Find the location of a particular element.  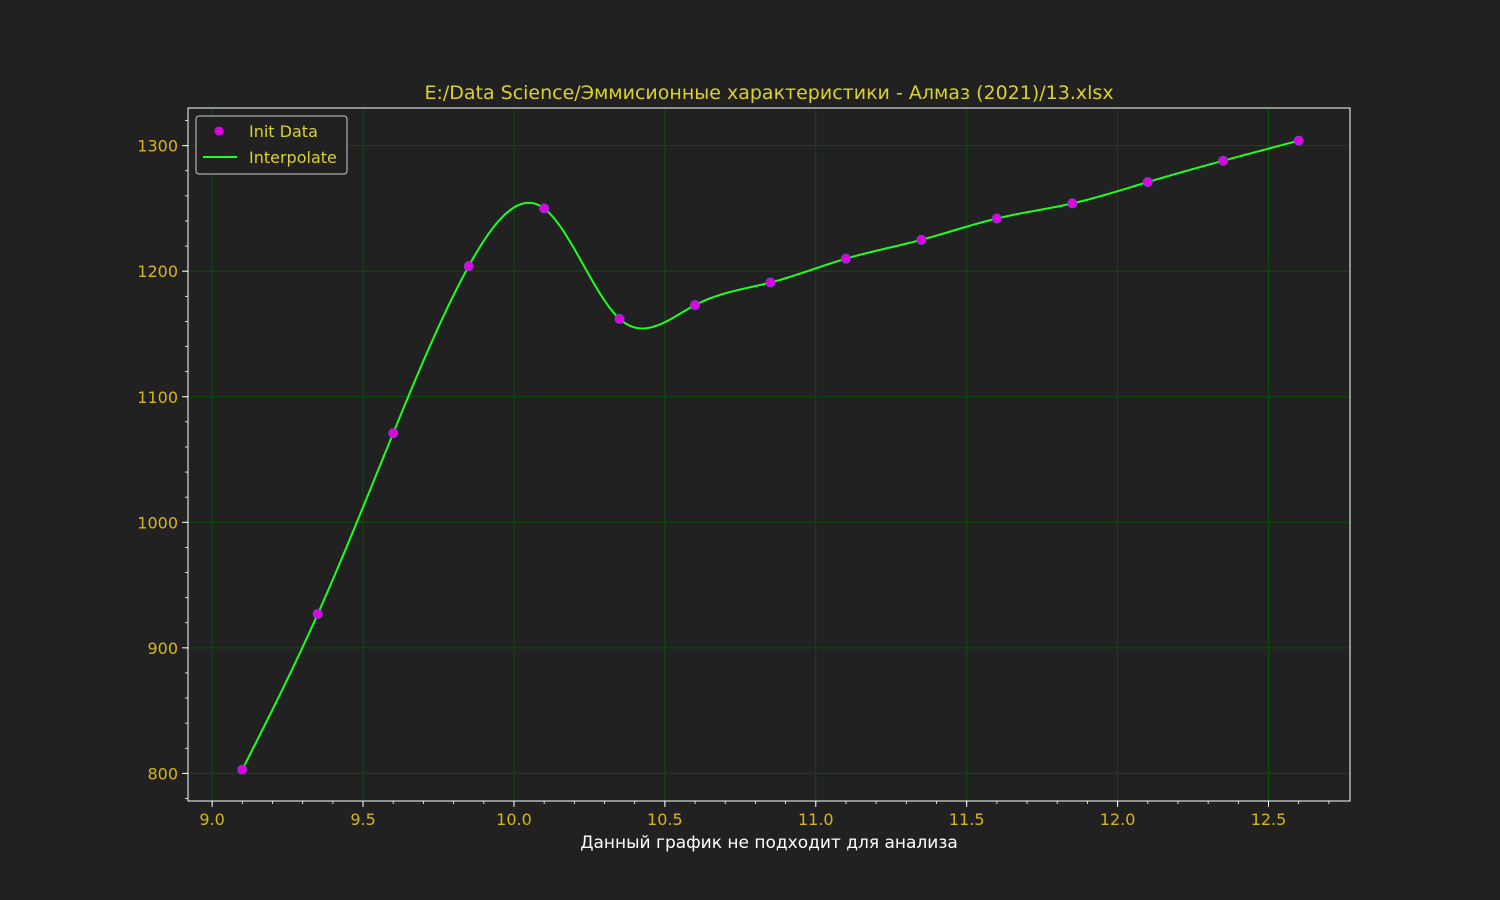

y-tick-label: 1200 is located at coordinates (157, 271).